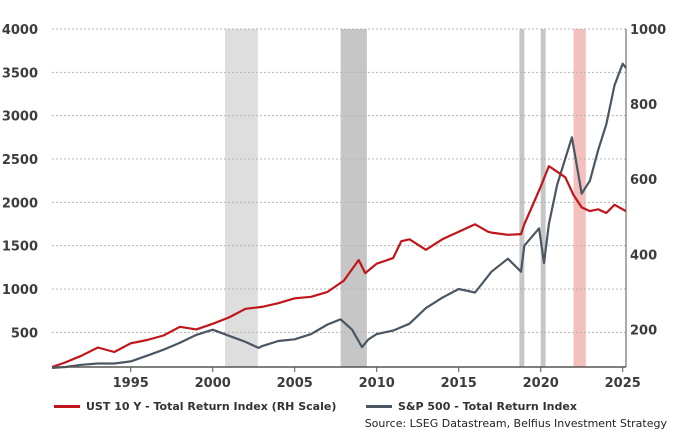 The width and height of the screenshot is (679, 434). What do you see at coordinates (20, 247) in the screenshot?
I see `left-tick-1500: 1500` at bounding box center [20, 247].